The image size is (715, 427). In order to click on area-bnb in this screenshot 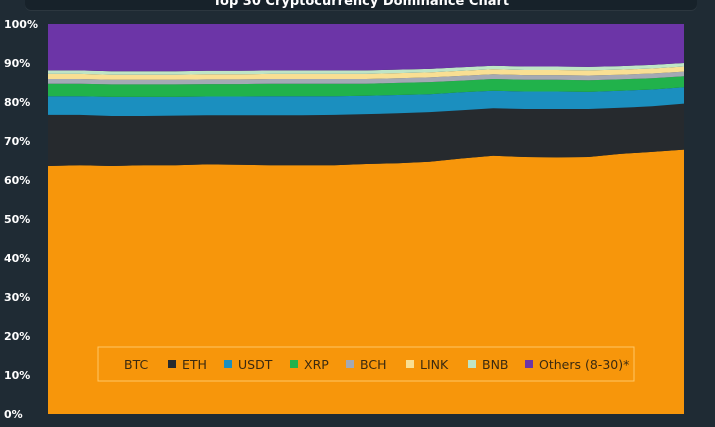, I will do `click(366, 69)`.